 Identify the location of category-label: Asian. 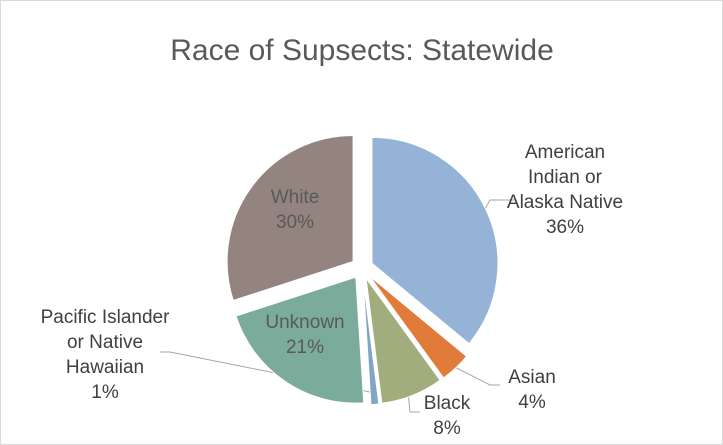
(532, 377).